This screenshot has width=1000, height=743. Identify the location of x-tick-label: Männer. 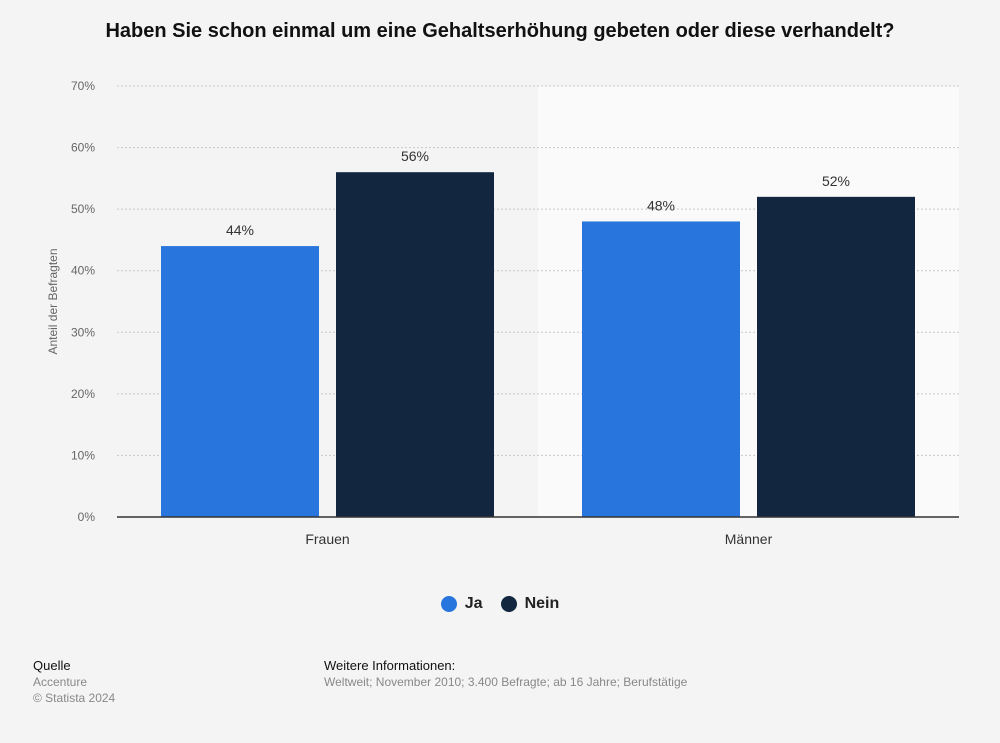
(749, 539).